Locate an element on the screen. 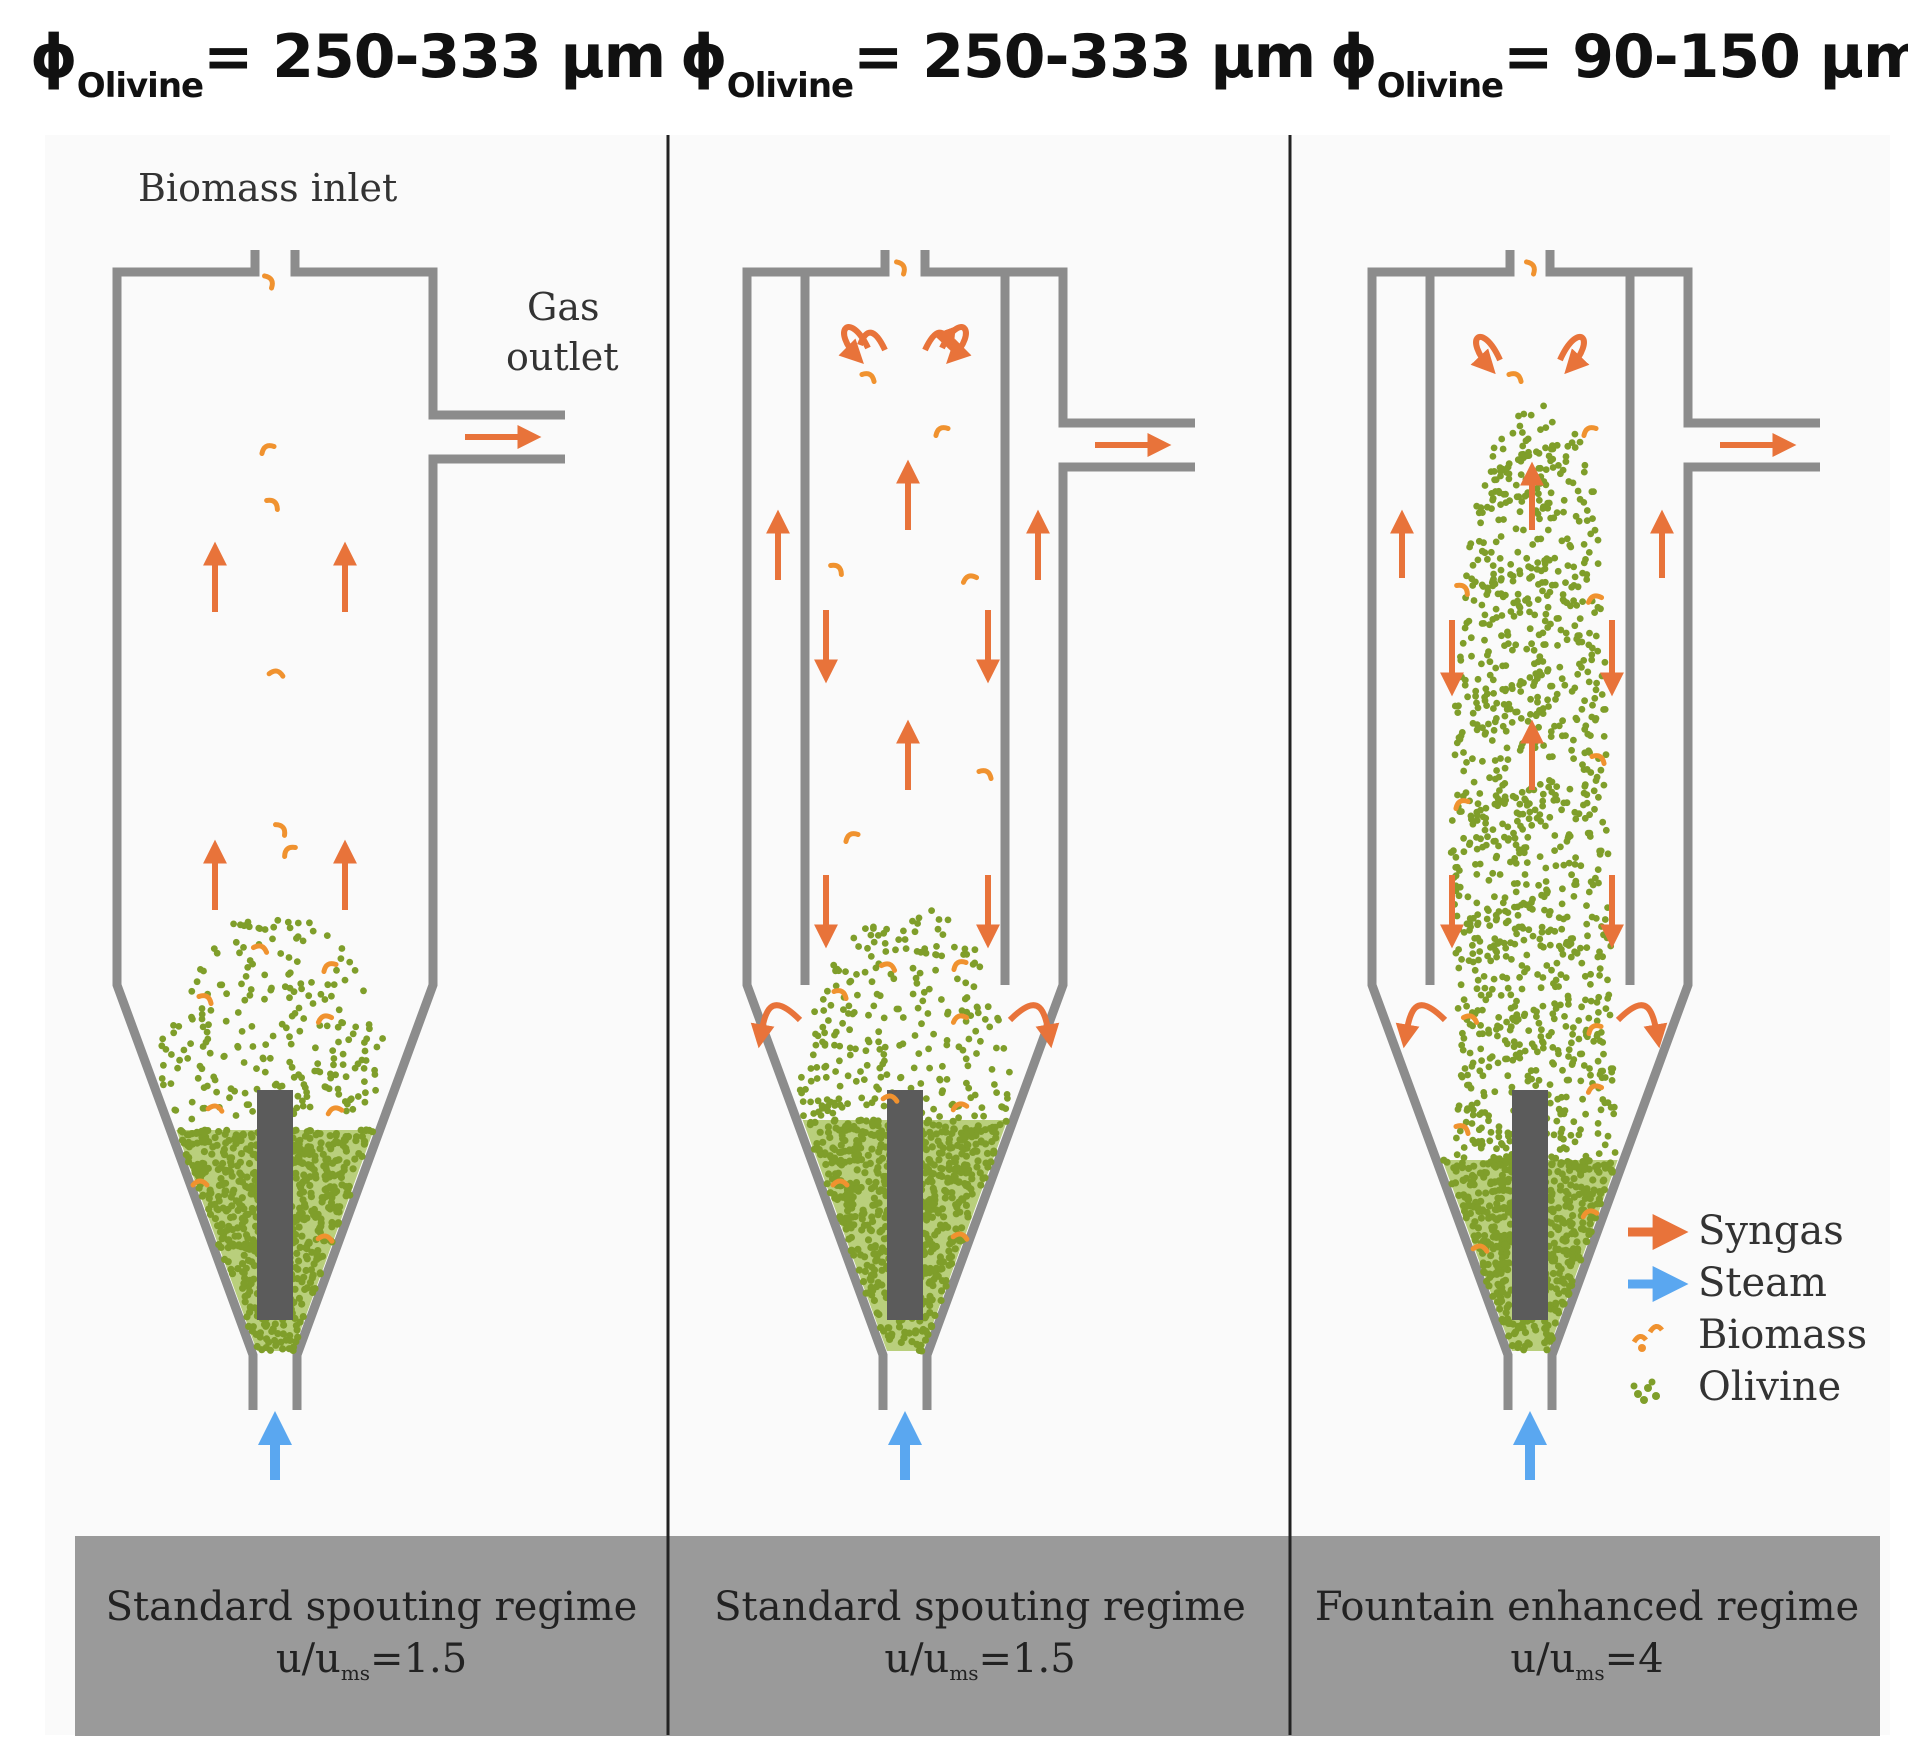  gas-outlet-label-1: Gas is located at coordinates (563, 307).